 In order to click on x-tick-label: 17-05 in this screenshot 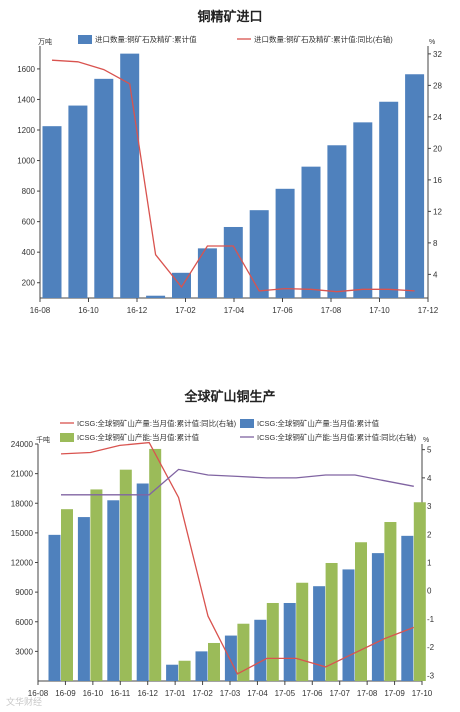, I will do `click(285, 693)`.